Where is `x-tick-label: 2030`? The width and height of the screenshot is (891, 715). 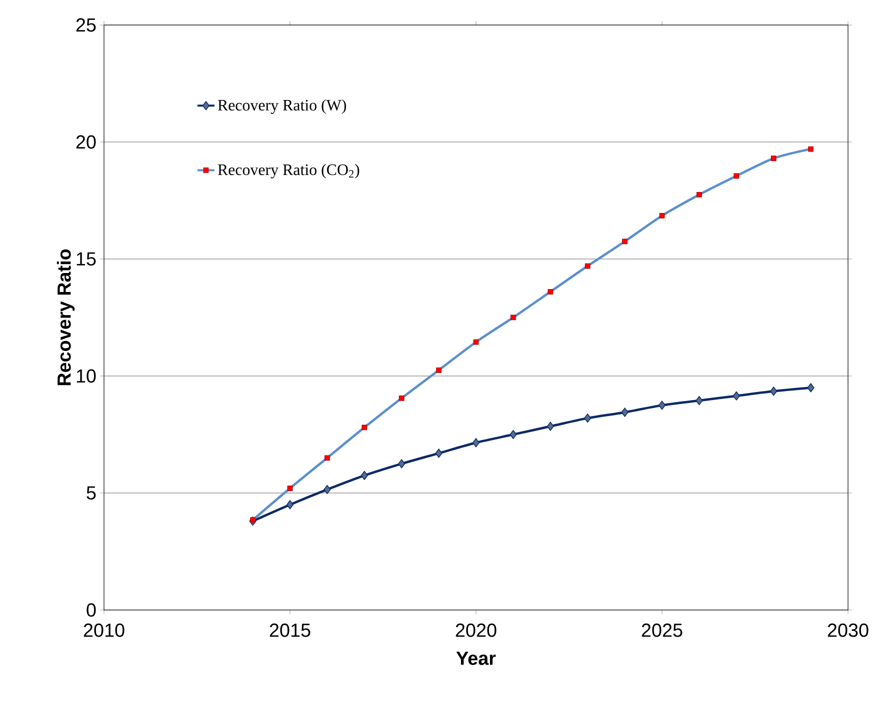
x-tick-label: 2030 is located at coordinates (848, 630).